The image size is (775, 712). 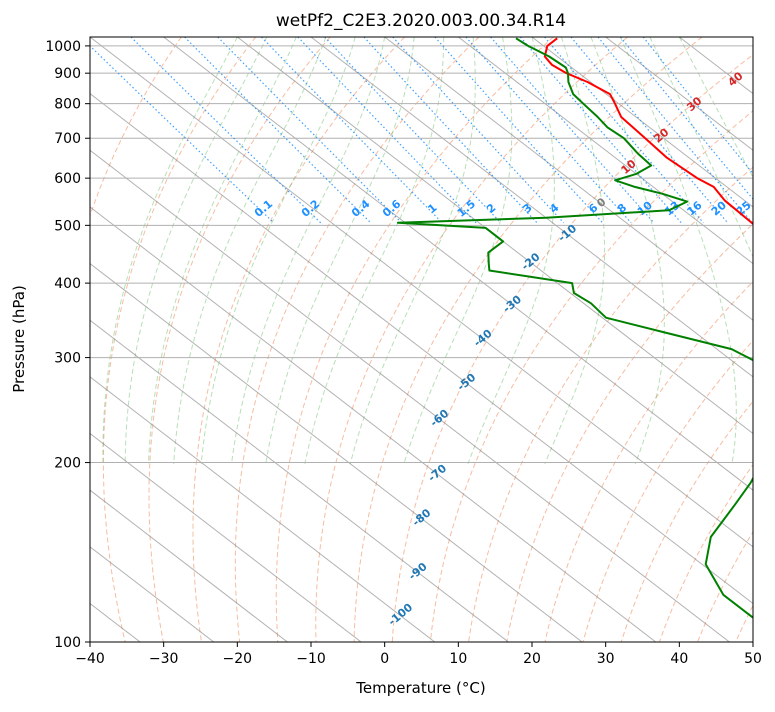 What do you see at coordinates (528, 208) in the screenshot?
I see `mixing-ratio-label: 3` at bounding box center [528, 208].